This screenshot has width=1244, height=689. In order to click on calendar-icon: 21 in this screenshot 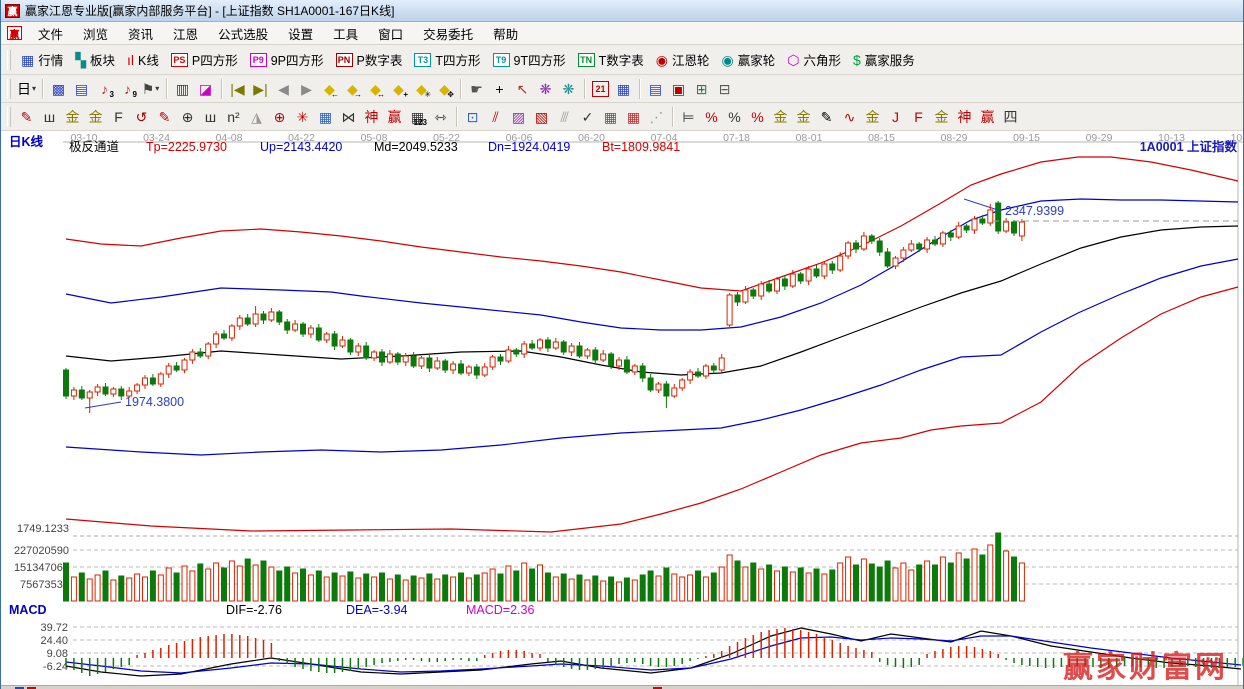, I will do `click(600, 89)`.